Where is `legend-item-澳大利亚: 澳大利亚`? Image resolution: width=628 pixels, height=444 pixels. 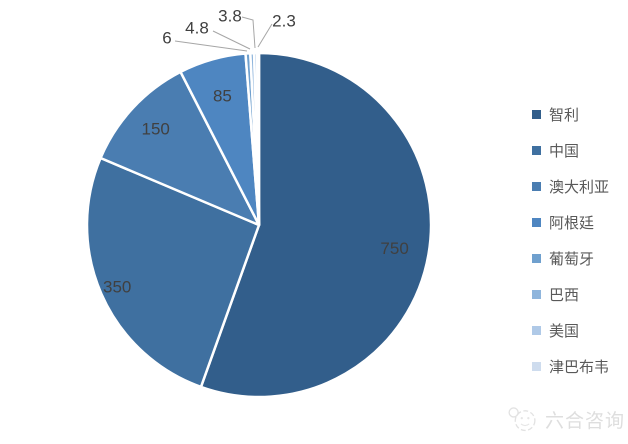
legend-item-澳大利亚: 澳大利亚 is located at coordinates (578, 186).